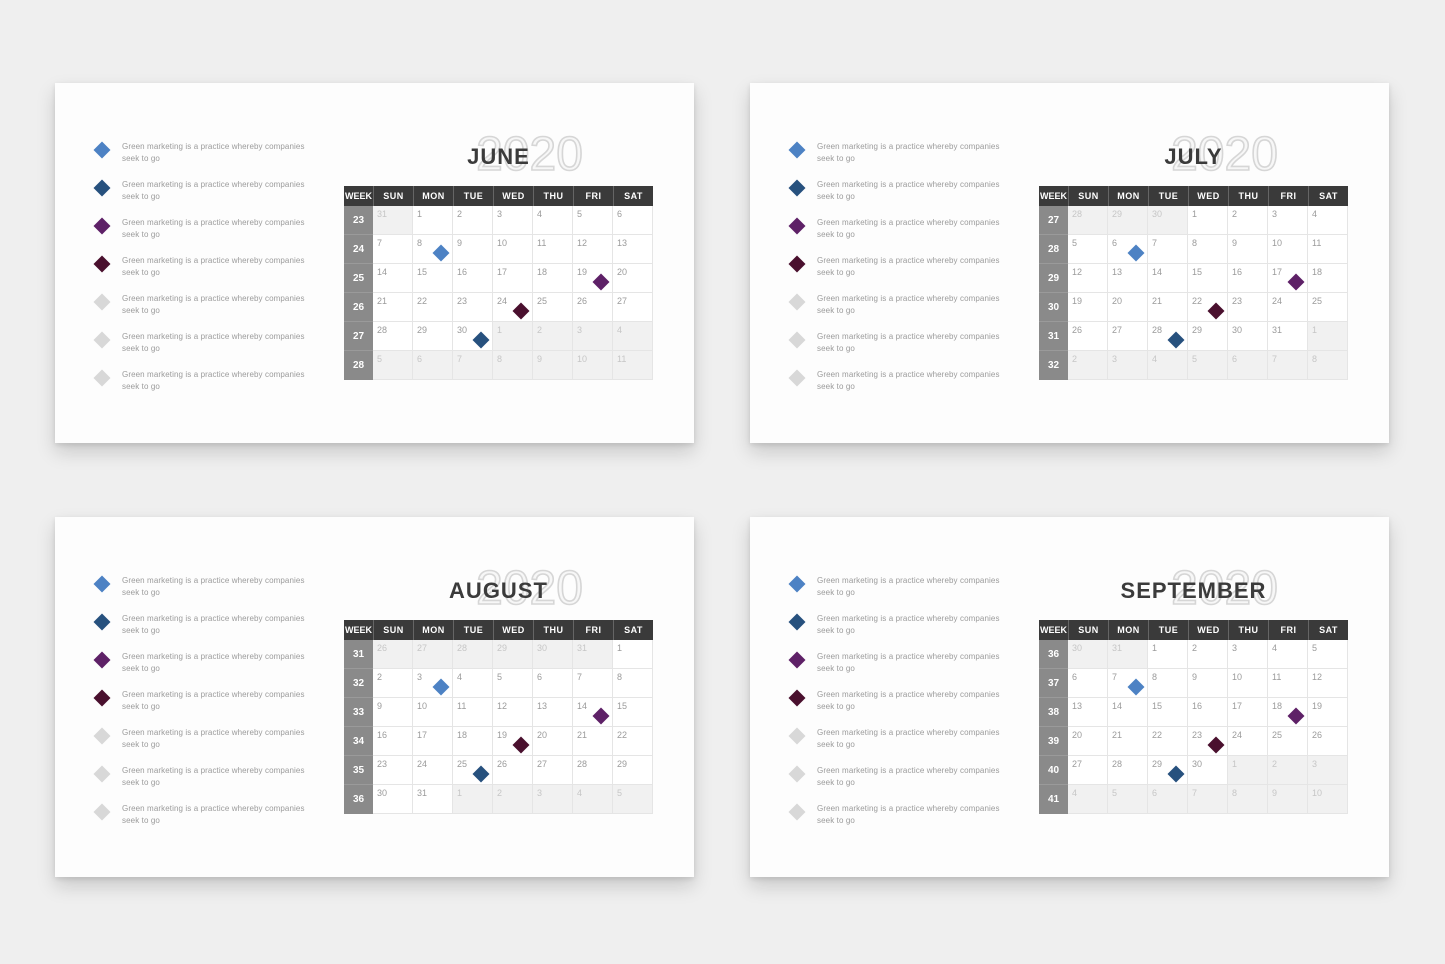 Image resolution: width=1445 pixels, height=964 pixels. Describe the element at coordinates (1157, 735) in the screenshot. I see `day-number: 22` at that location.